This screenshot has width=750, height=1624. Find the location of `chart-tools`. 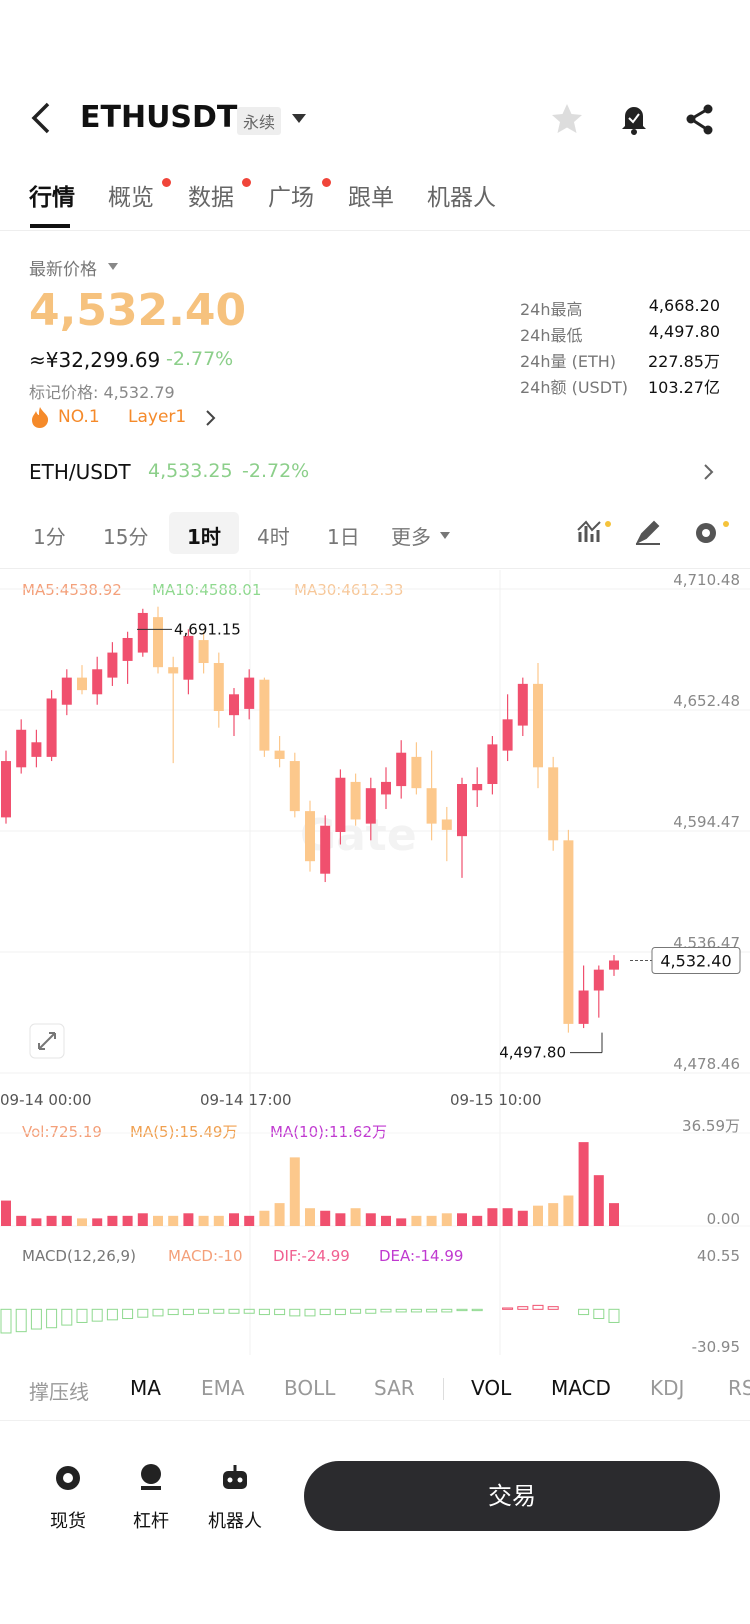

chart-tools is located at coordinates (653, 533).